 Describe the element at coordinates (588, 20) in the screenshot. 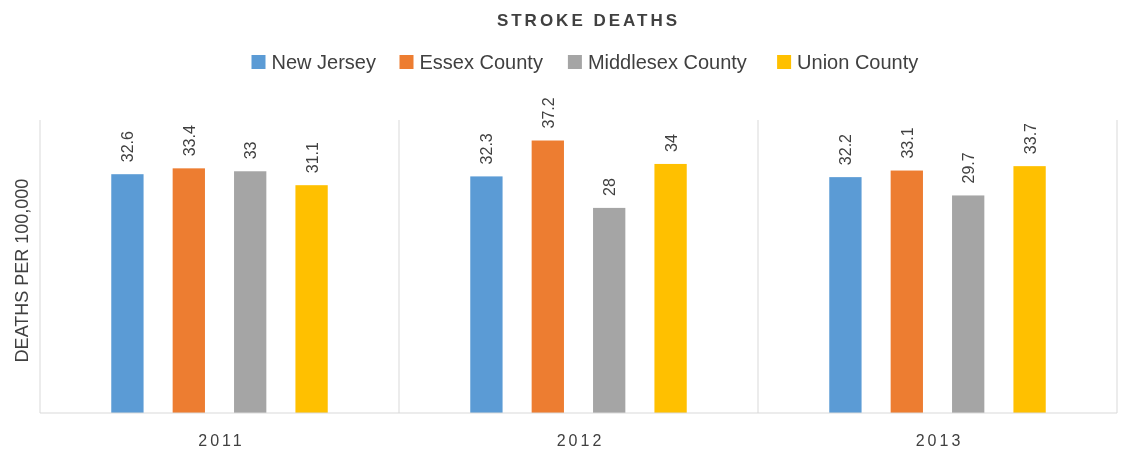

I see `chart-title: STROKE DEATHS` at that location.